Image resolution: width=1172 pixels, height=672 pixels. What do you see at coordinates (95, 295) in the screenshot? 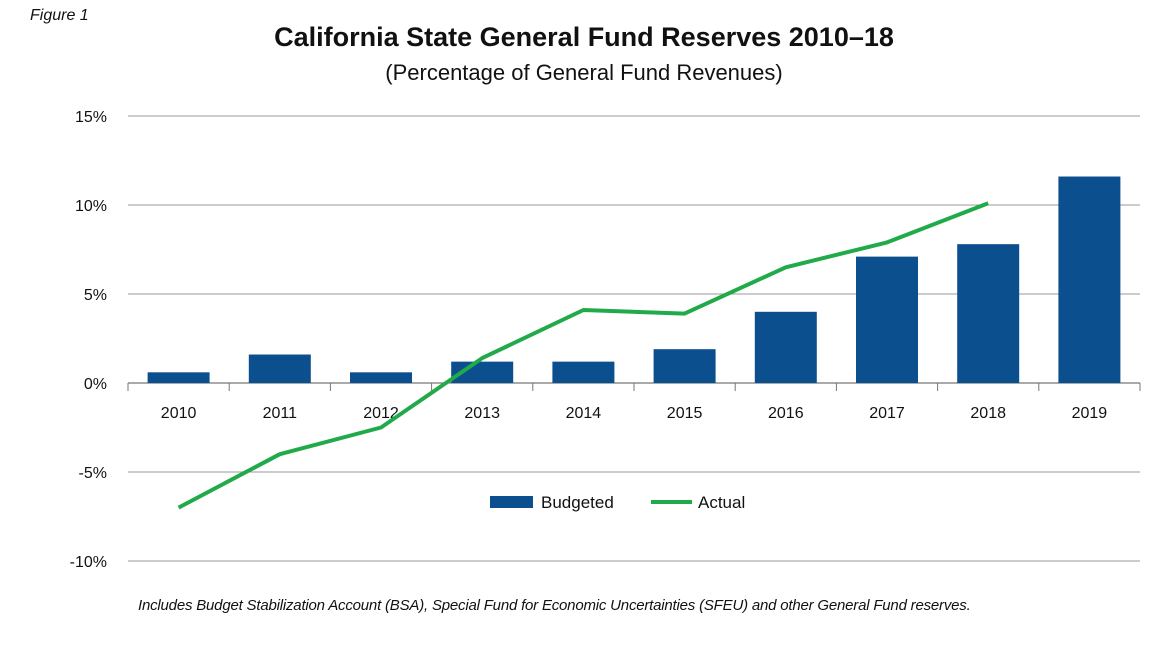
I see `y-tick-label: 5%` at bounding box center [95, 295].